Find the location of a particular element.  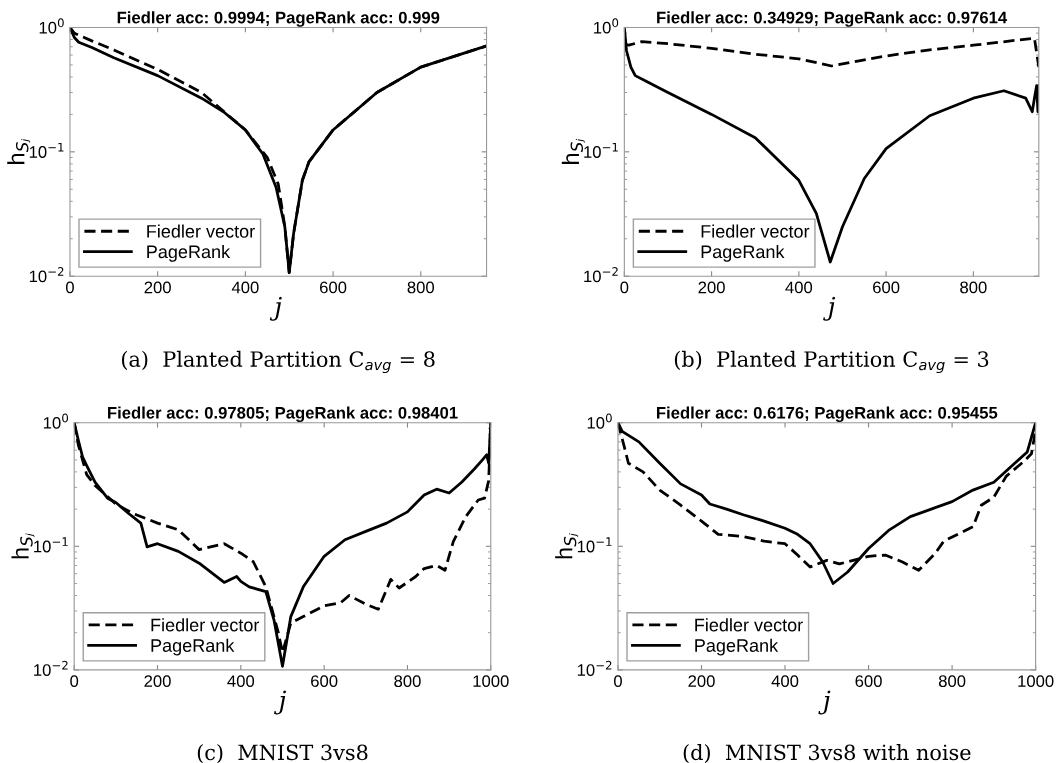

text: (c) MNIST 3vs8 is located at coordinates (282, 753).